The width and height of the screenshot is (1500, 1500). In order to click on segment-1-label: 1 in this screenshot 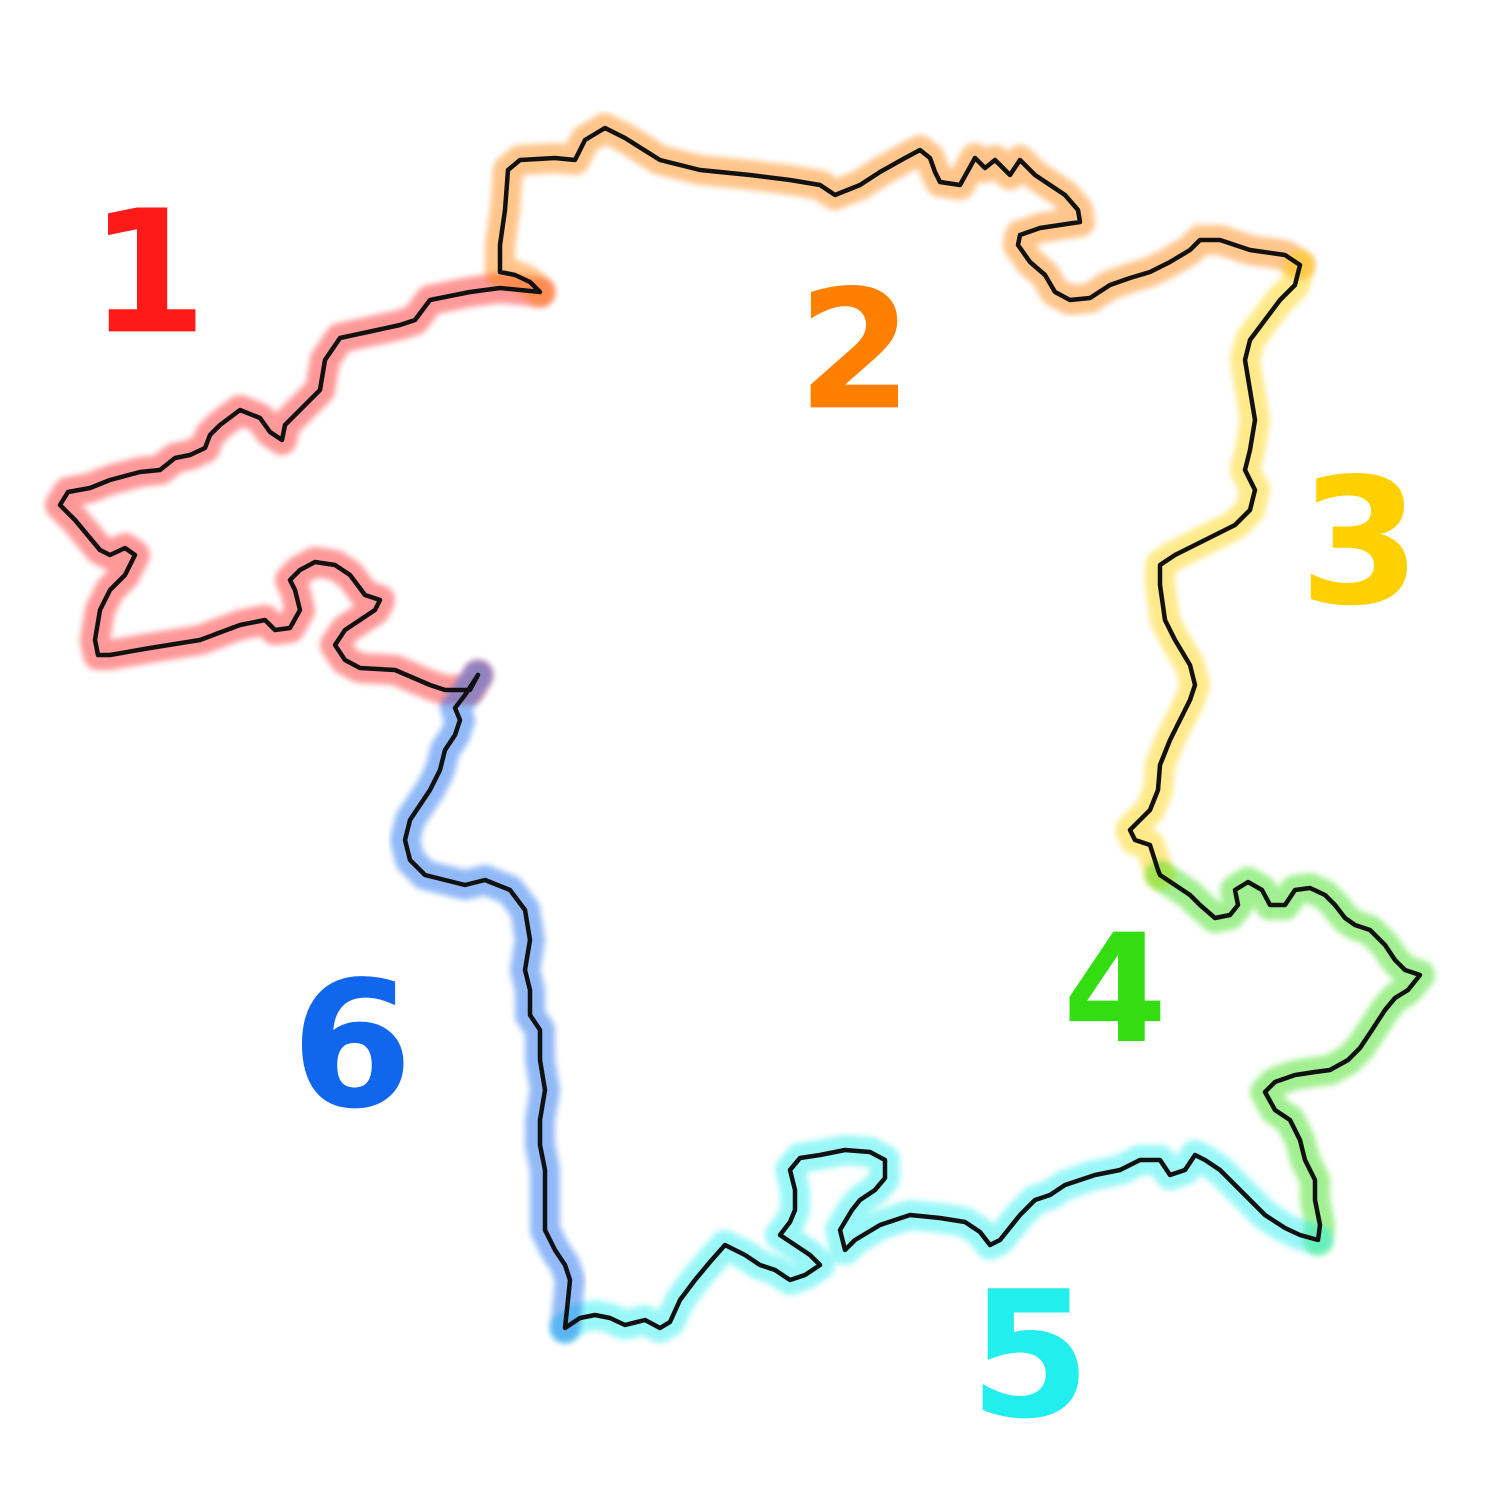, I will do `click(148, 273)`.